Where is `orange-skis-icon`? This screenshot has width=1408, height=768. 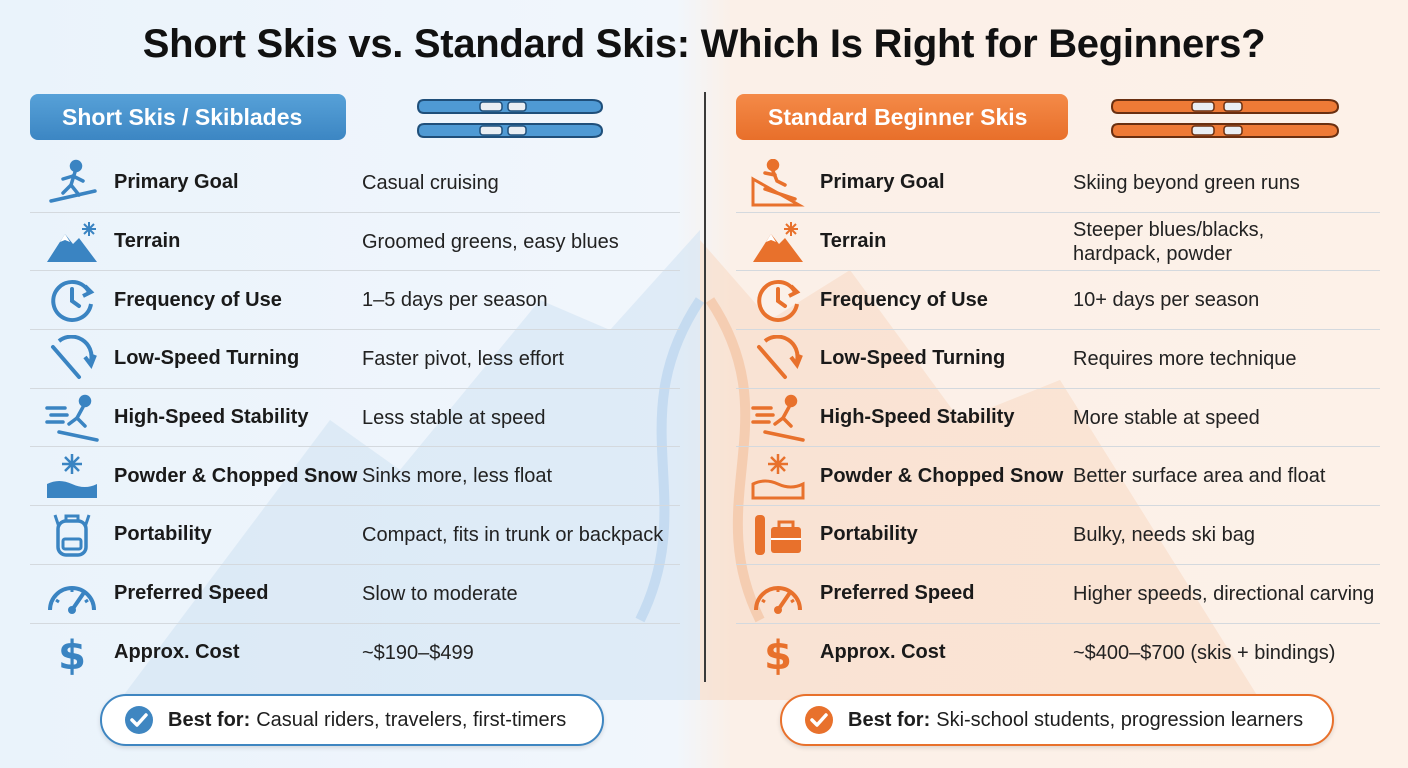
orange-skis-icon is located at coordinates (1225, 118).